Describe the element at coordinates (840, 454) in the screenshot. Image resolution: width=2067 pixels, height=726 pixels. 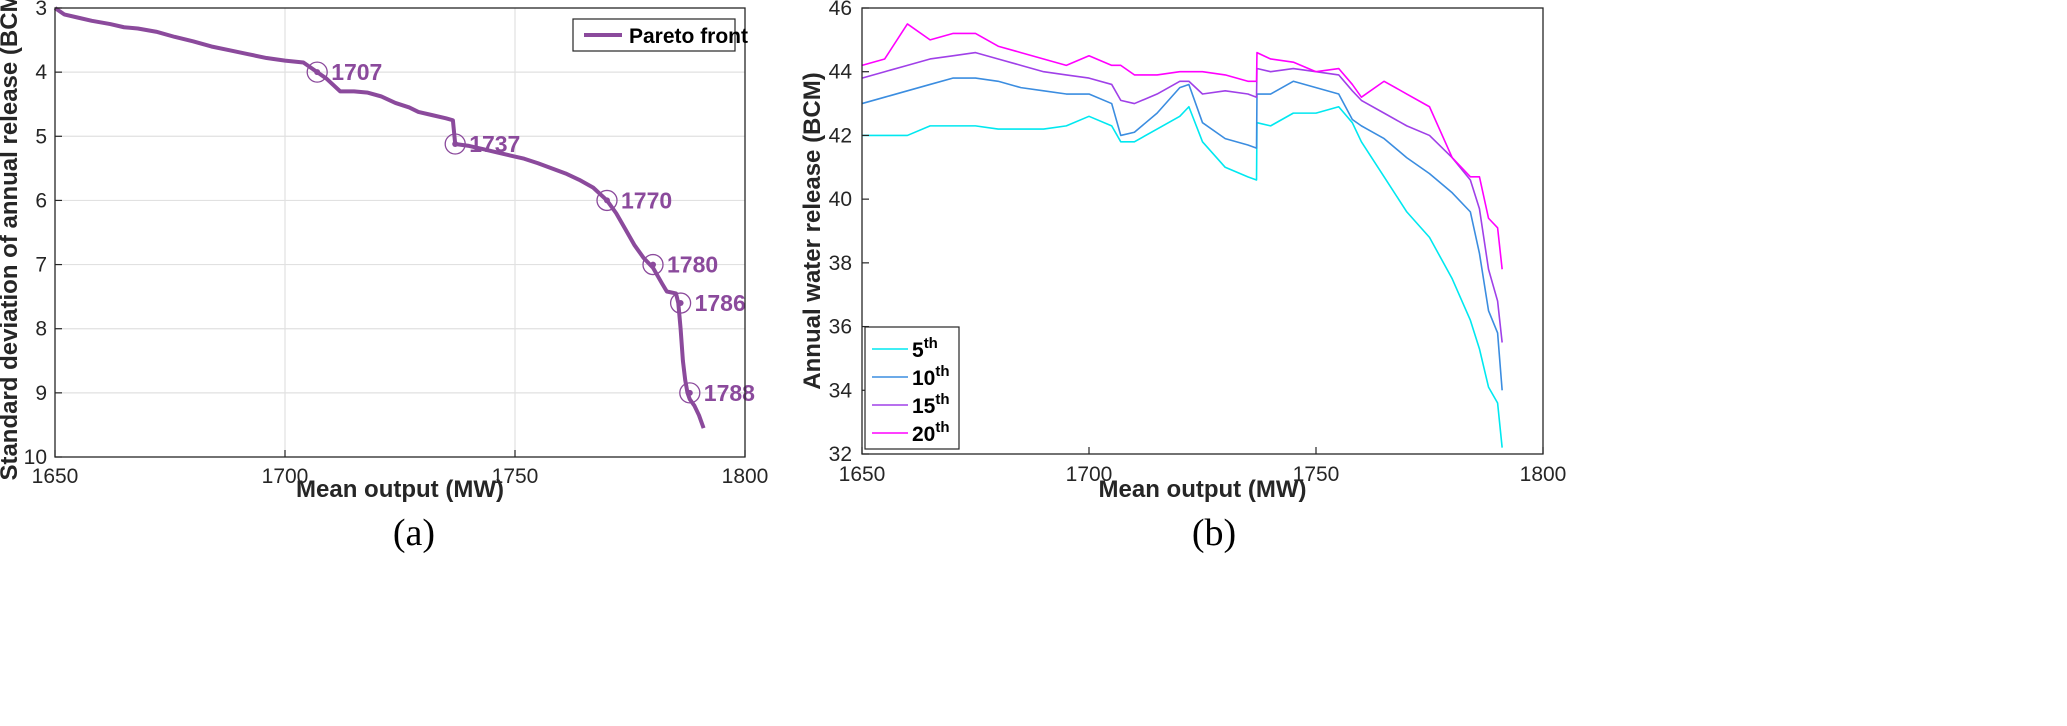
I see `y-tick-label: 32` at that location.